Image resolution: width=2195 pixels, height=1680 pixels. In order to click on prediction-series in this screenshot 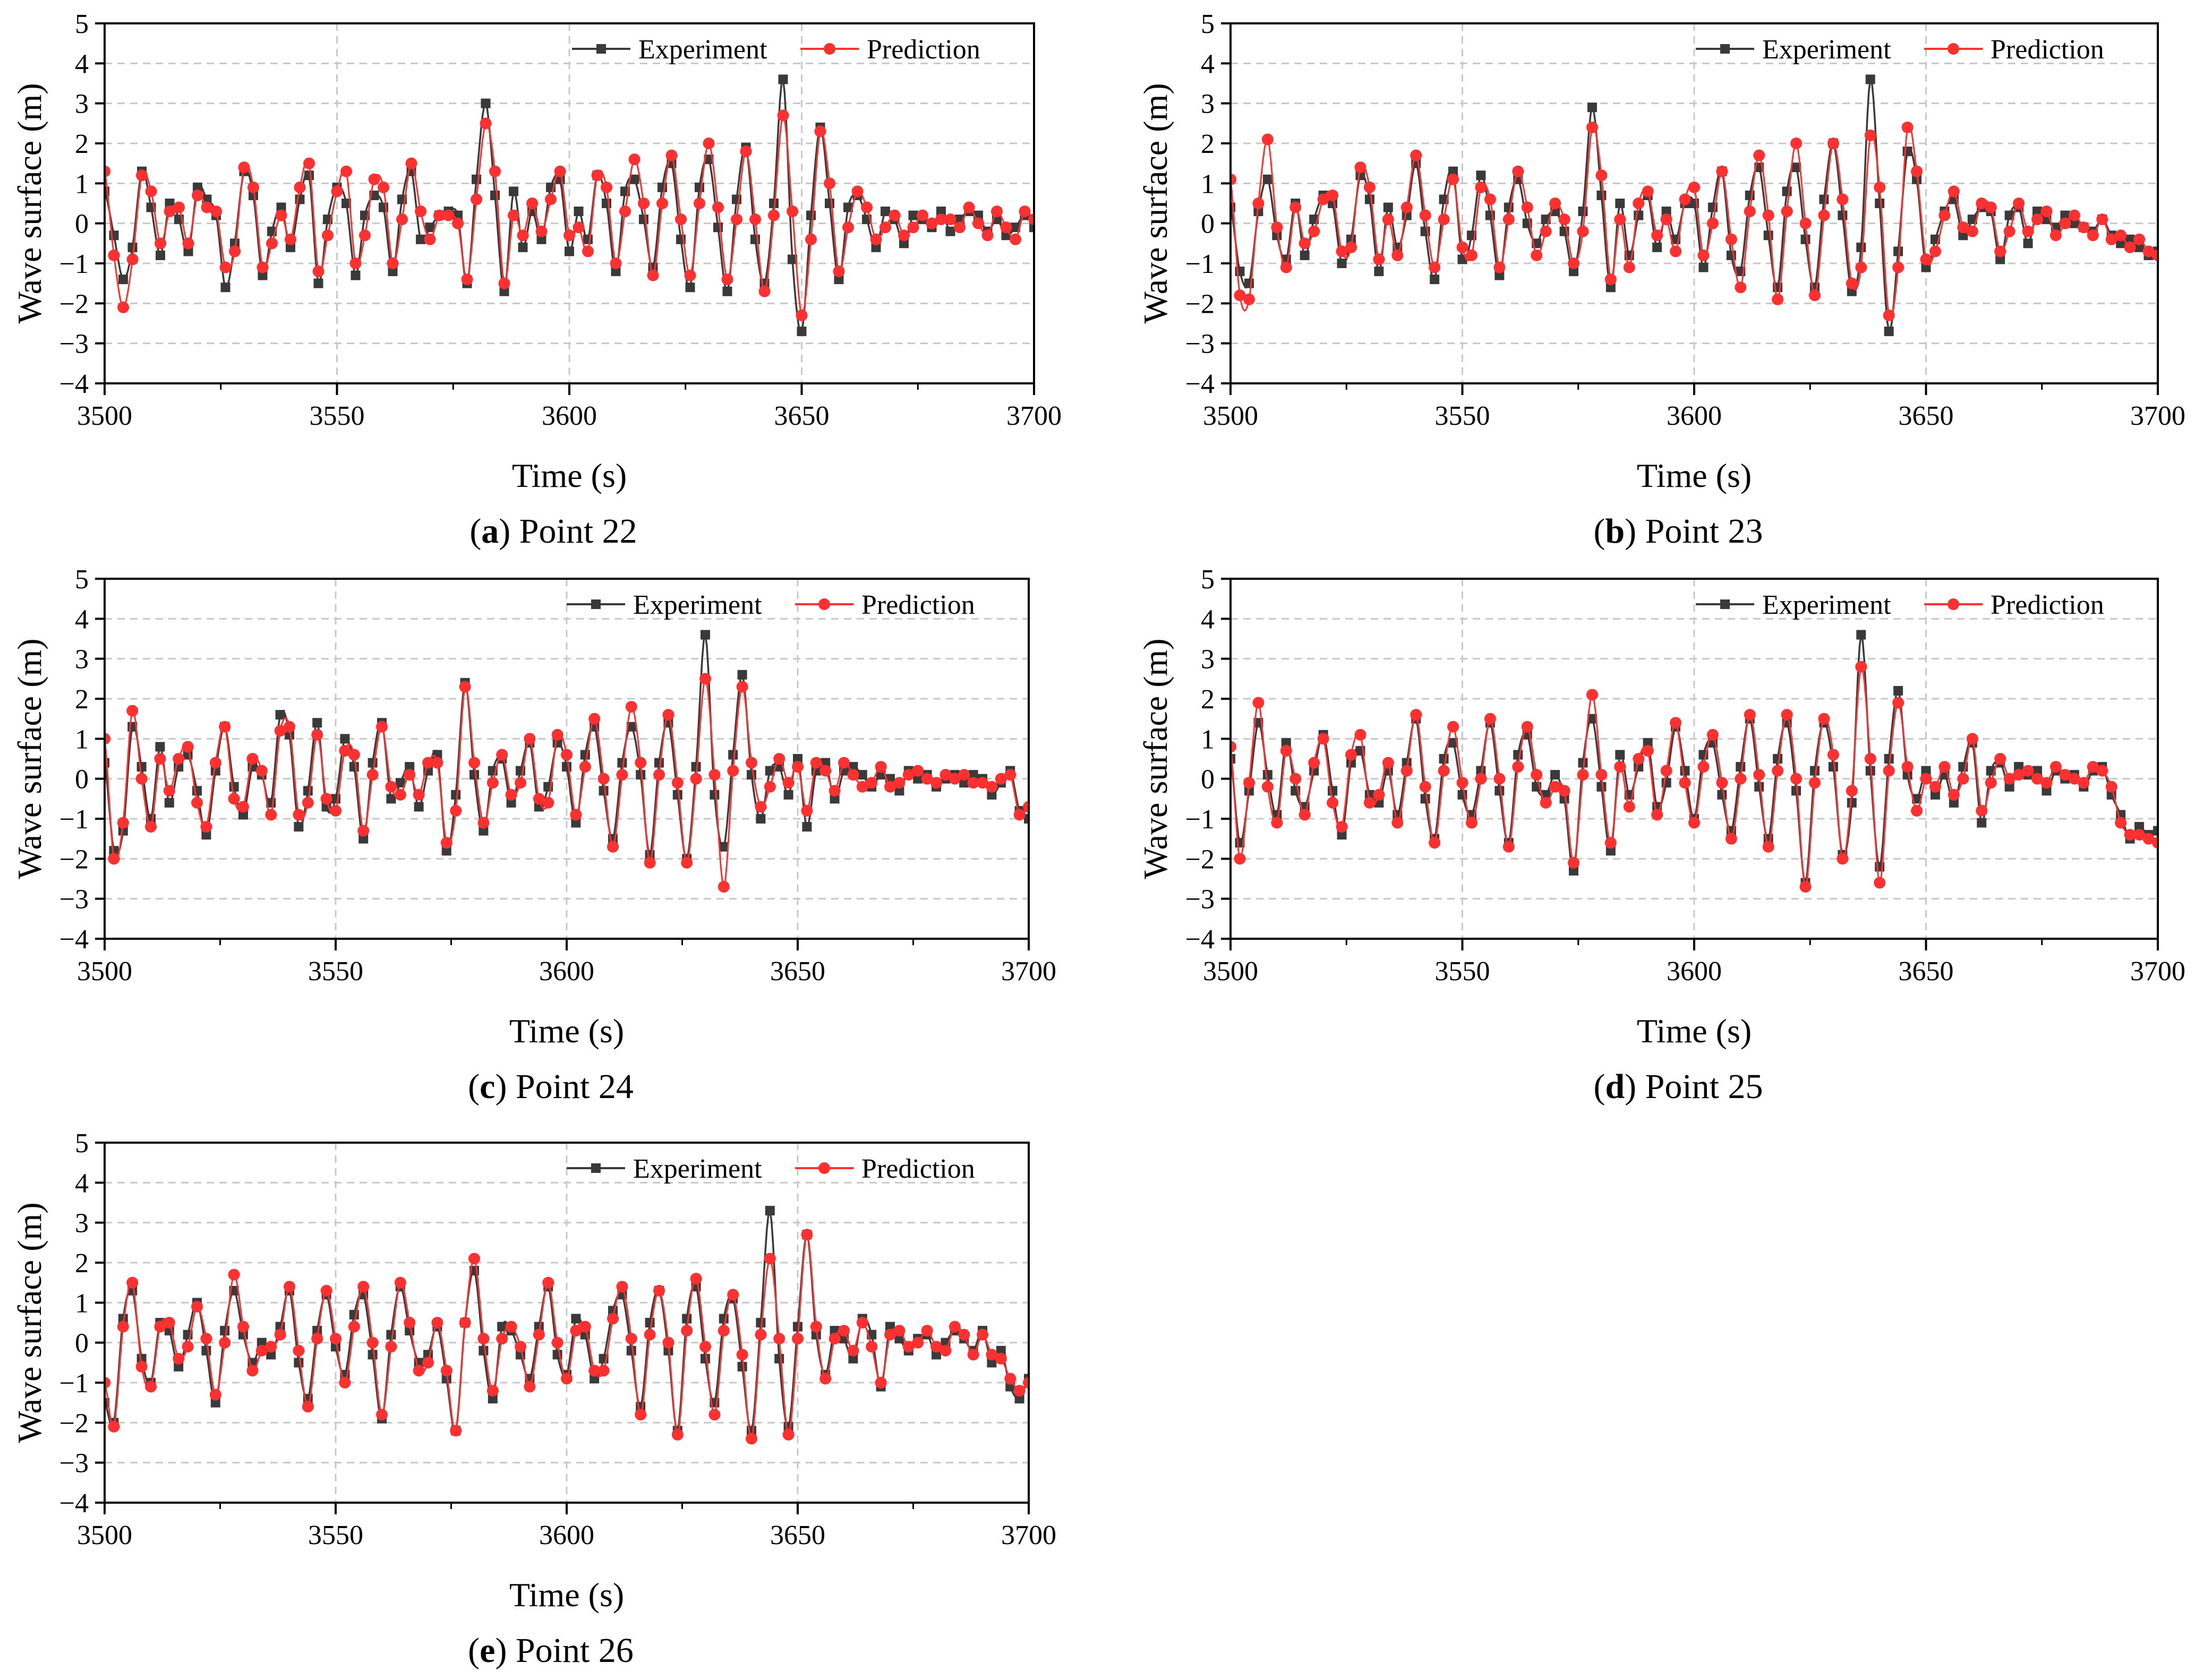, I will do `click(1694, 777)`.